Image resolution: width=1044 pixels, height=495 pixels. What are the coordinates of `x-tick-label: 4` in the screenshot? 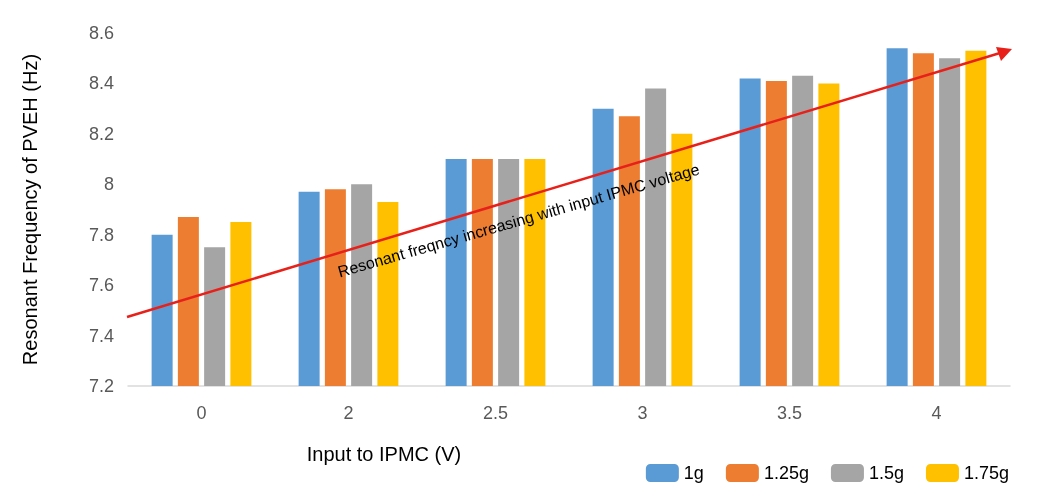 It's located at (936, 413).